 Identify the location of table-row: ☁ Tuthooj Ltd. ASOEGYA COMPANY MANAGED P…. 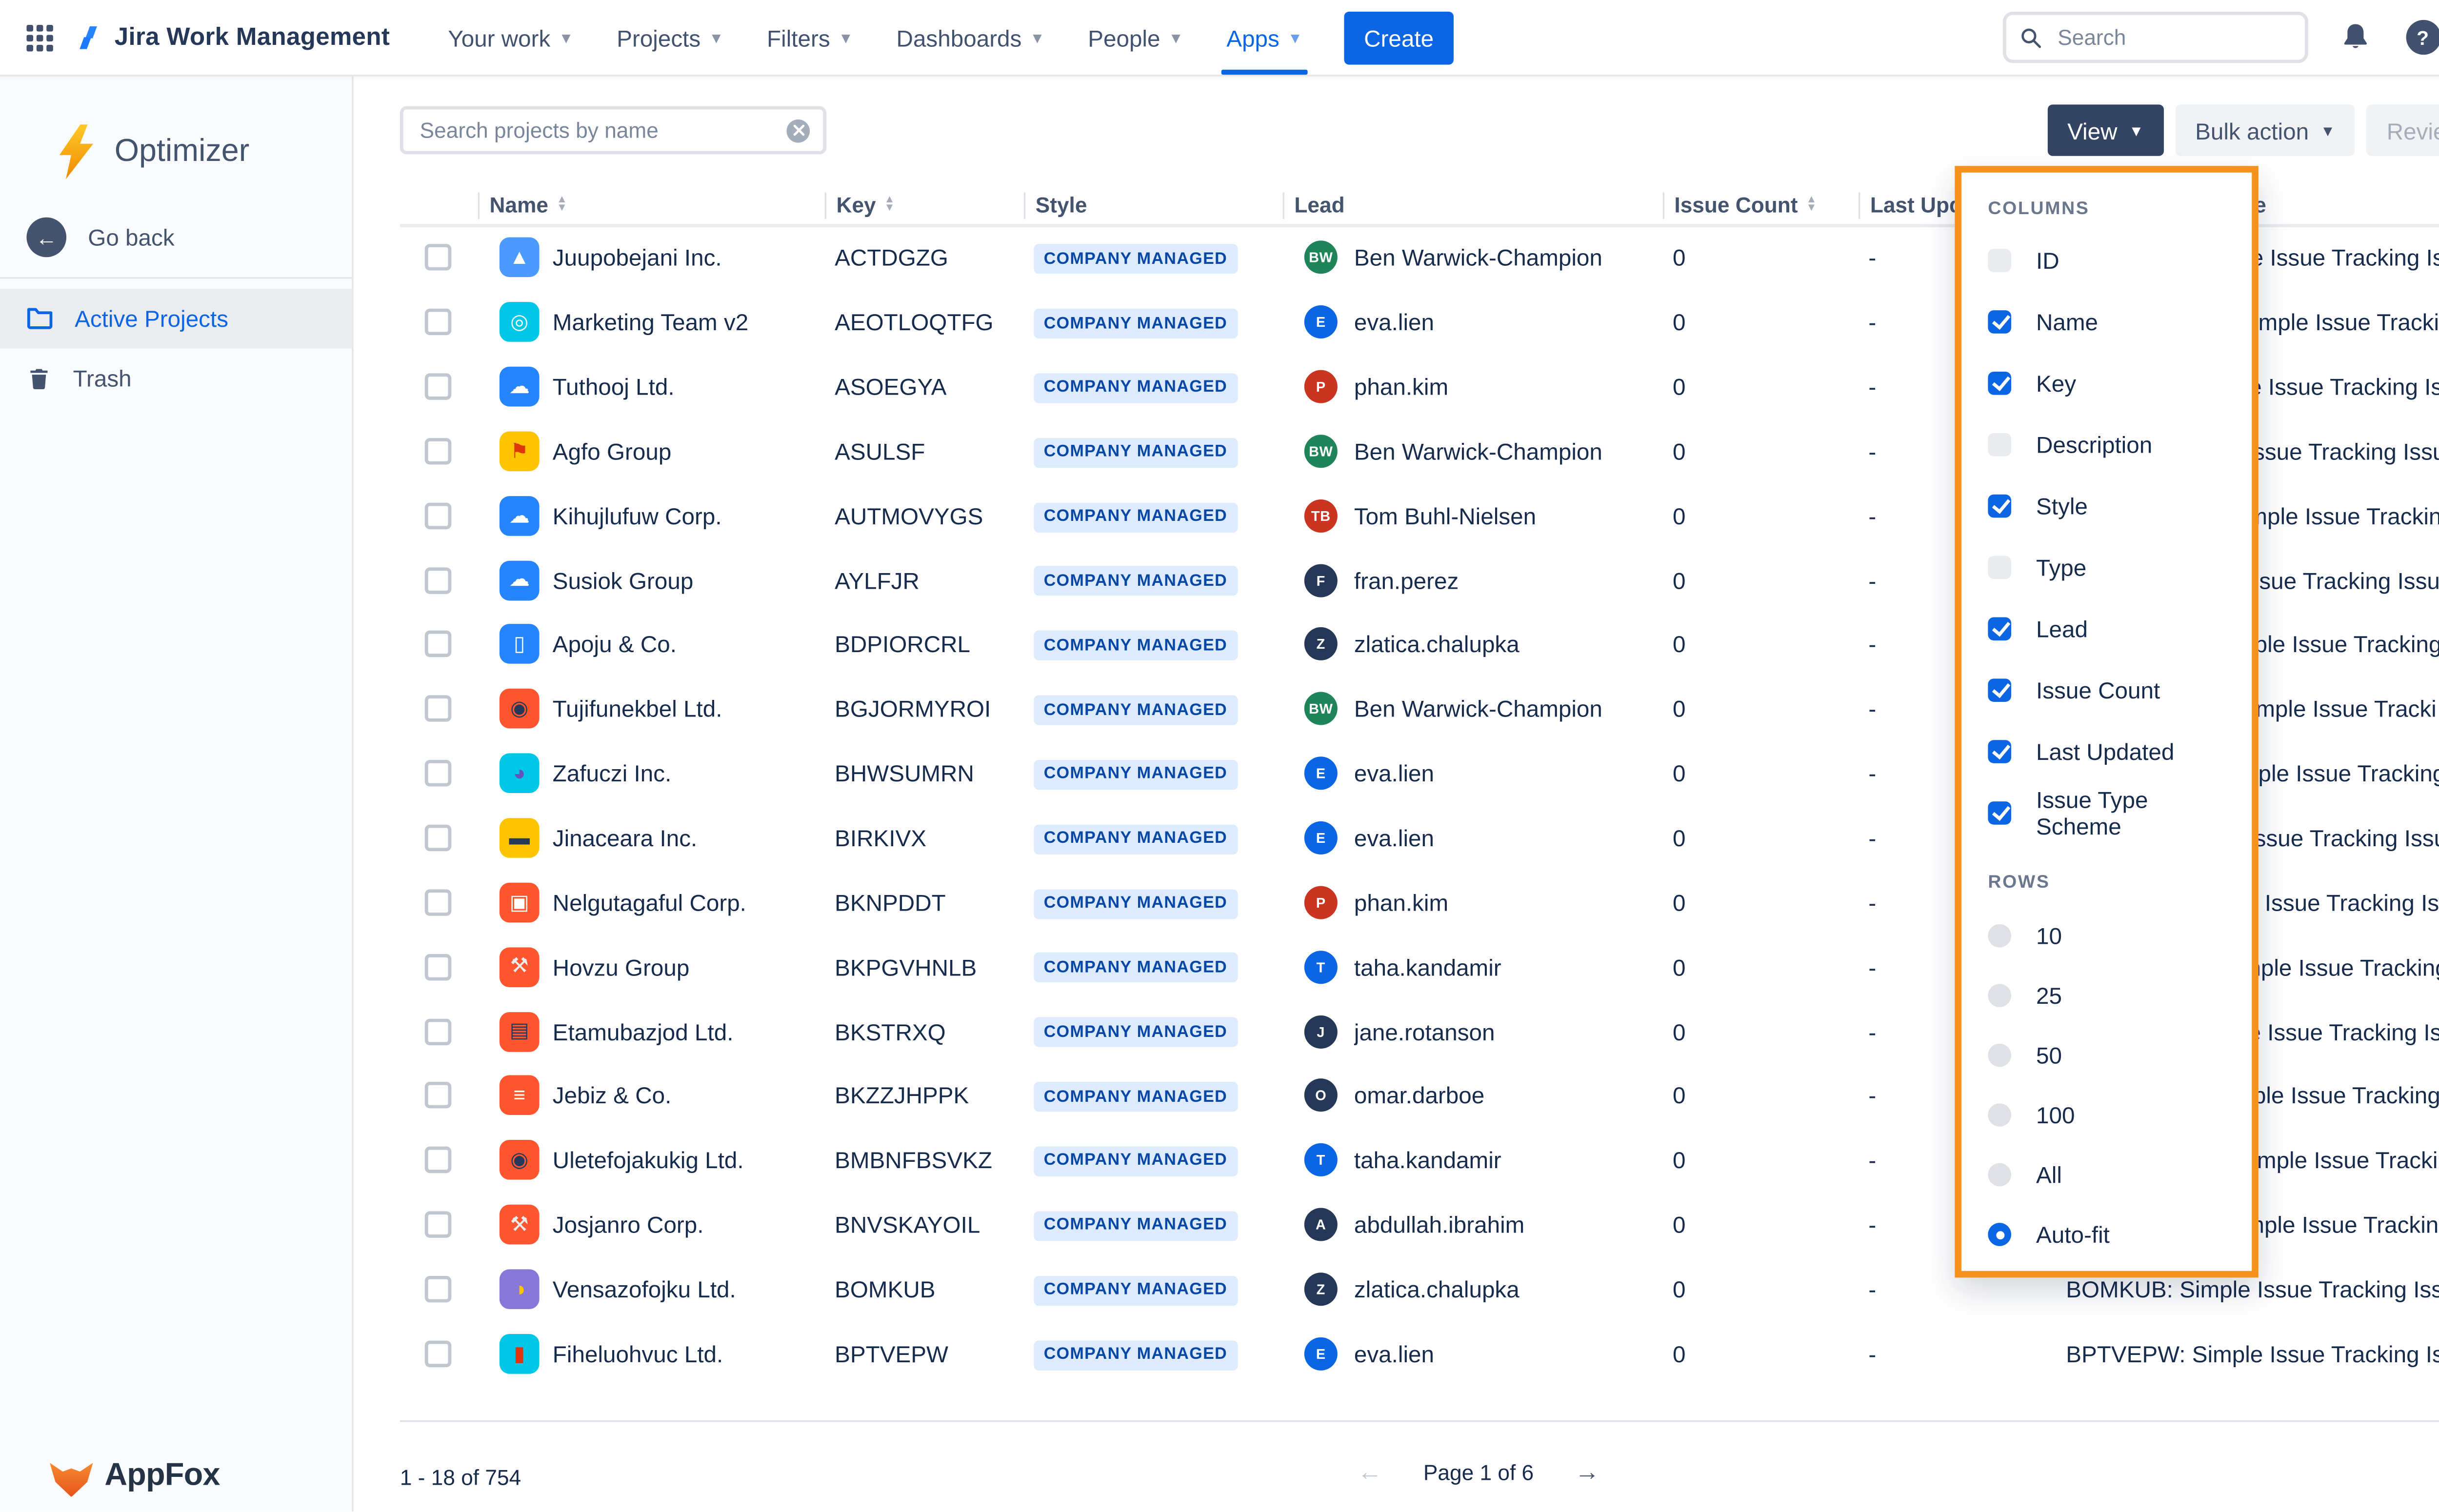
(1397, 387).